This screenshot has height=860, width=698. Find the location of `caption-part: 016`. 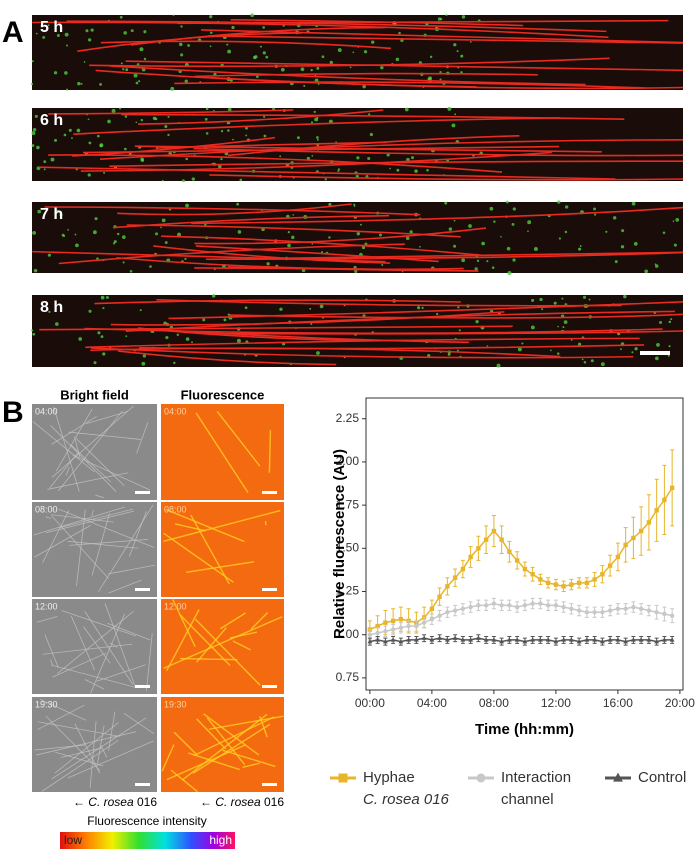

caption-part: 016 is located at coordinates (146, 802).